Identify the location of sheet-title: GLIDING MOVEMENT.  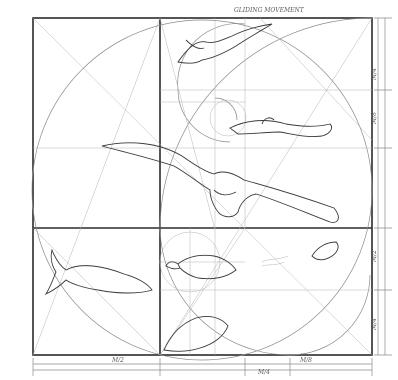
(269, 10).